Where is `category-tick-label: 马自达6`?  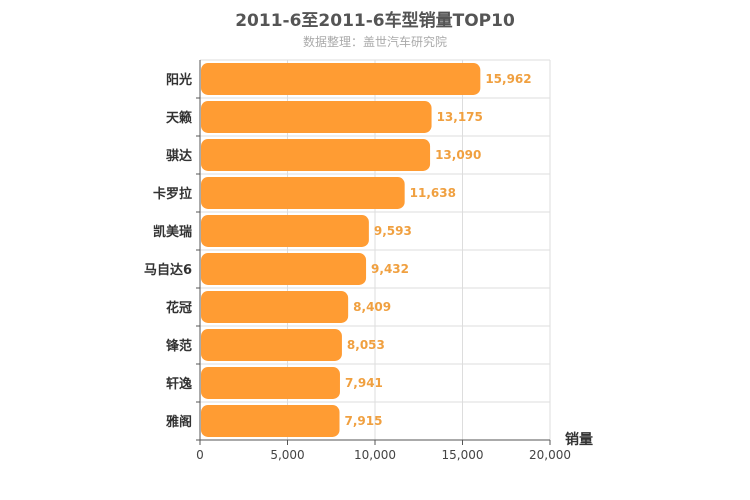 category-tick-label: 马自达6 is located at coordinates (168, 270).